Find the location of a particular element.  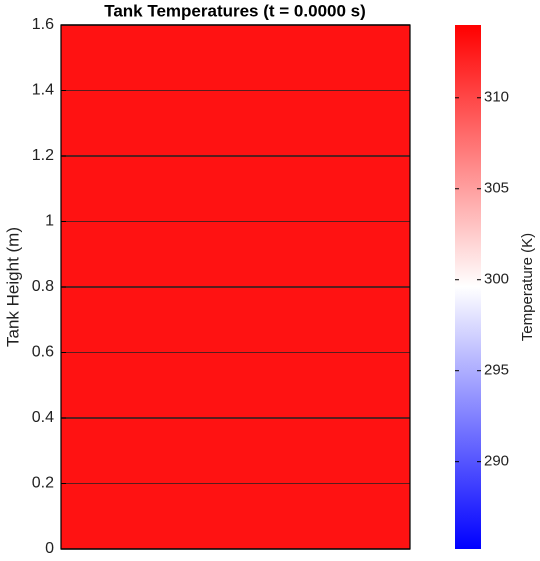

colorbar-label: Temperature (K) is located at coordinates (527, 287).